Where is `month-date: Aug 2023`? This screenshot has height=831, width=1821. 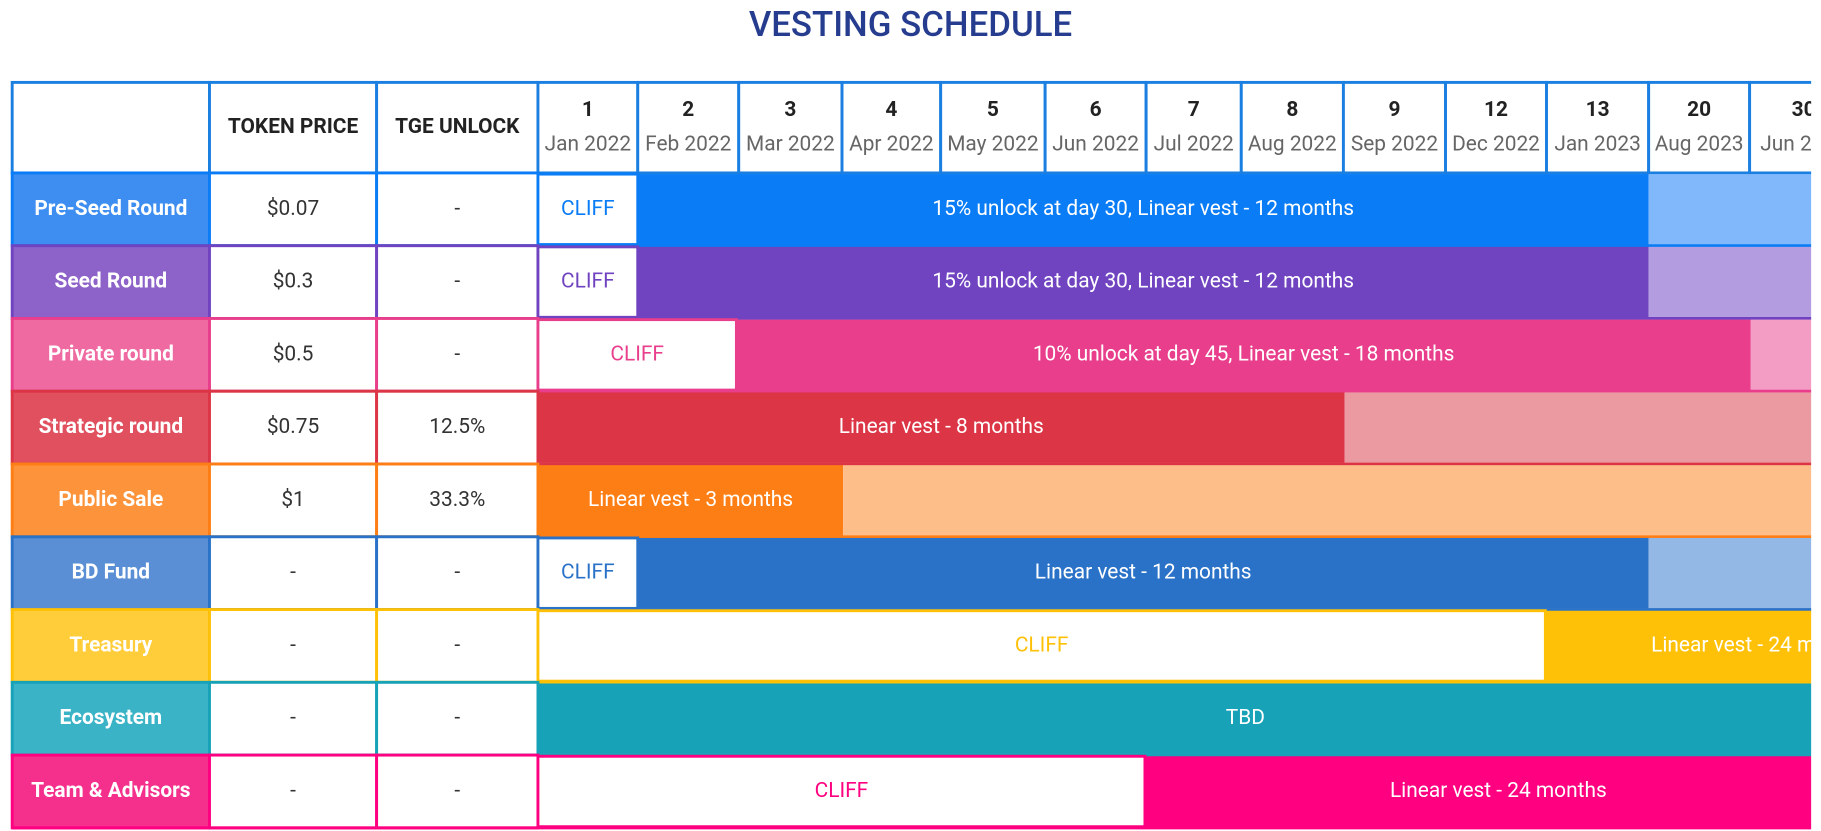 month-date: Aug 2023 is located at coordinates (1699, 145).